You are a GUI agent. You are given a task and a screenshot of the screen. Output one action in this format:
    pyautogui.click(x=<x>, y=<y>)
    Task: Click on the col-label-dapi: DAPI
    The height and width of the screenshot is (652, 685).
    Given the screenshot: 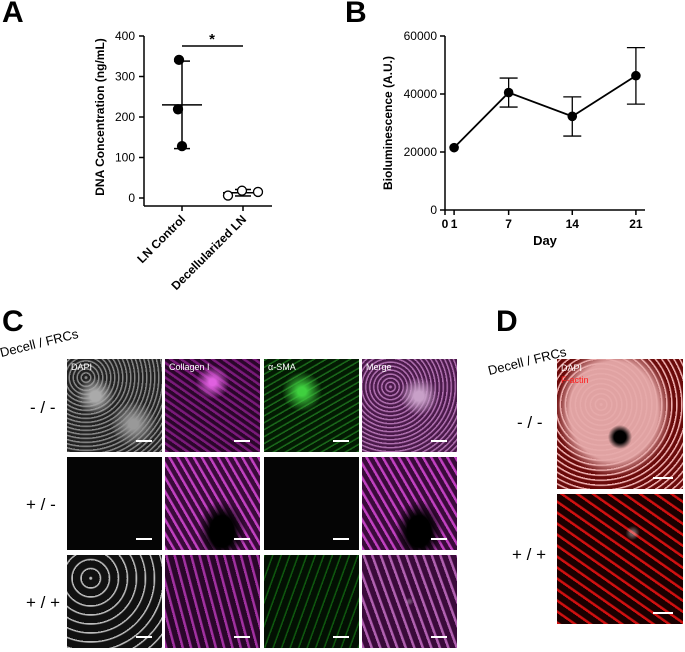 What is the action you would take?
    pyautogui.click(x=82, y=367)
    